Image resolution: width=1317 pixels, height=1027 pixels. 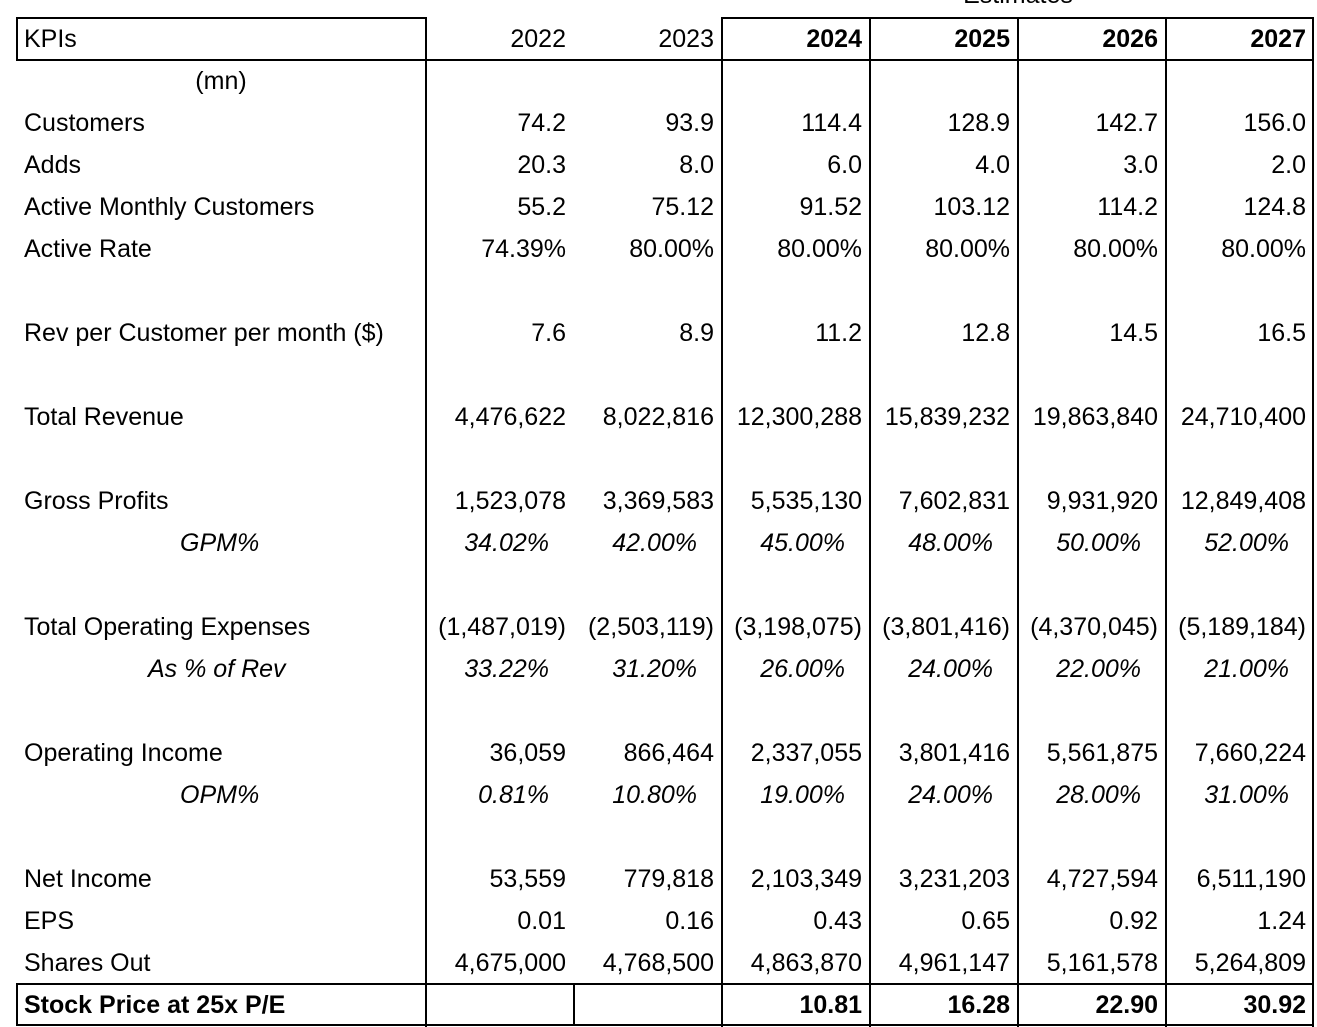 What do you see at coordinates (506, 669) in the screenshot?
I see `cell-value: 33.22%` at bounding box center [506, 669].